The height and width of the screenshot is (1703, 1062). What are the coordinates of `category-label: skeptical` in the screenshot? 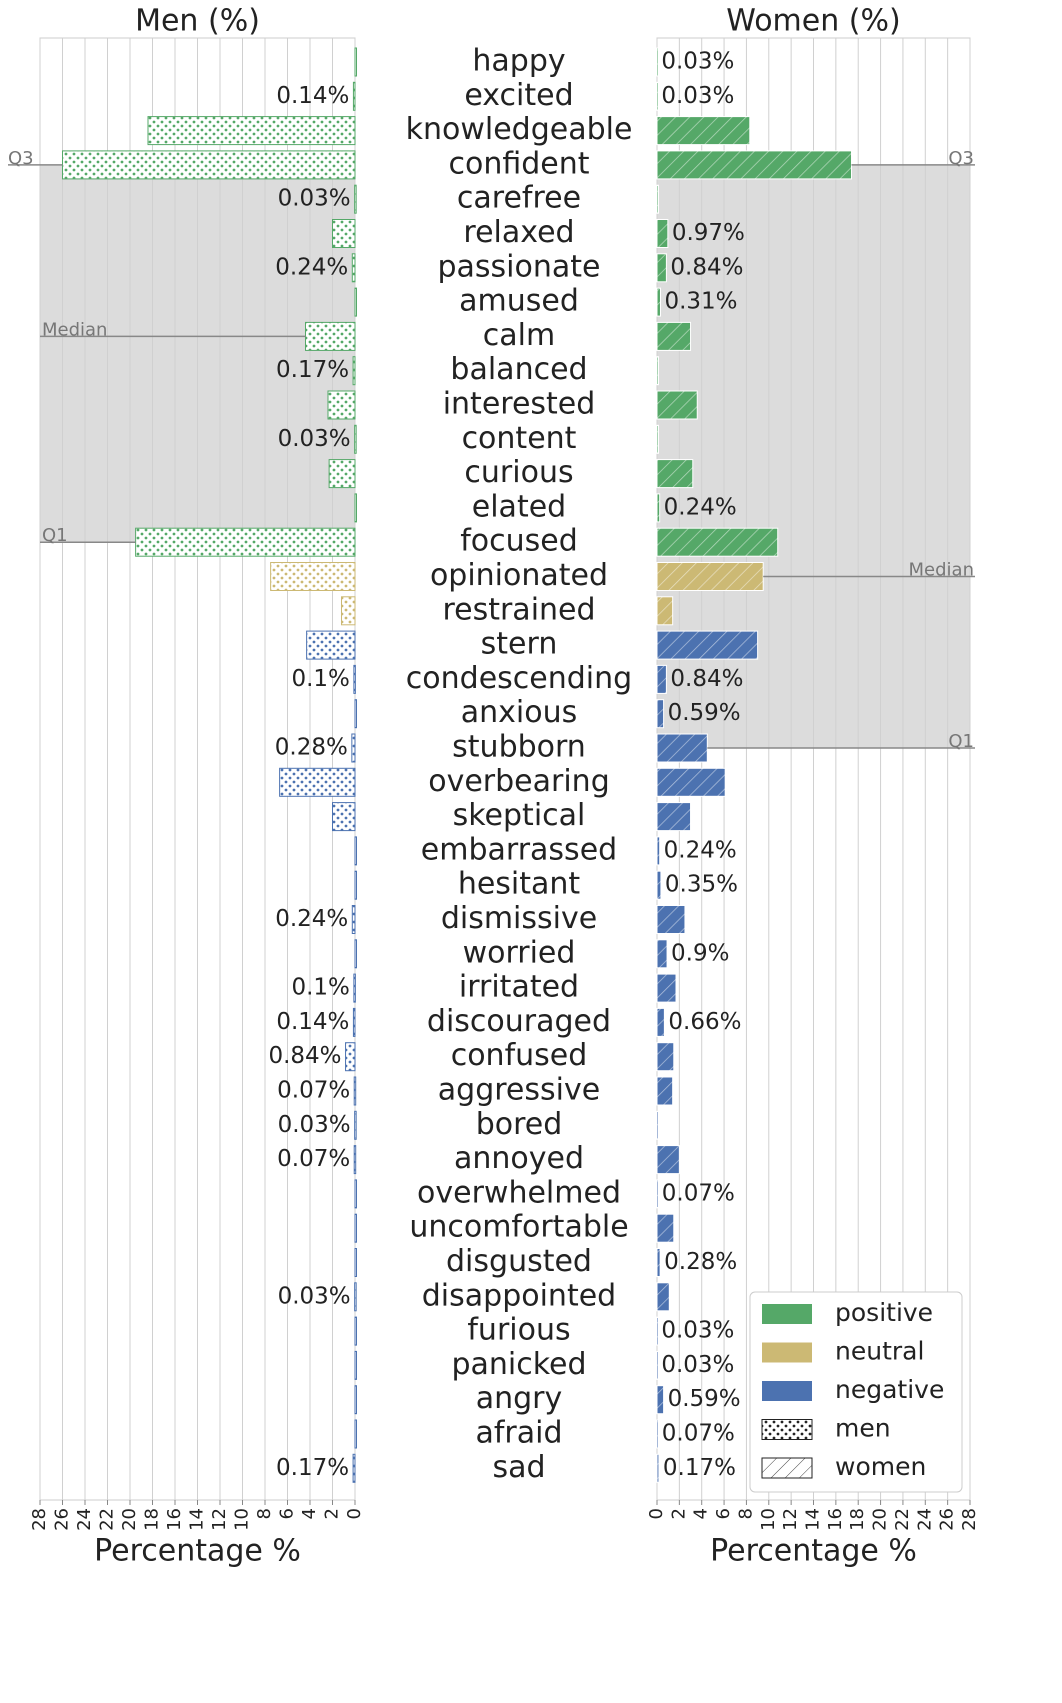 It's located at (519, 815).